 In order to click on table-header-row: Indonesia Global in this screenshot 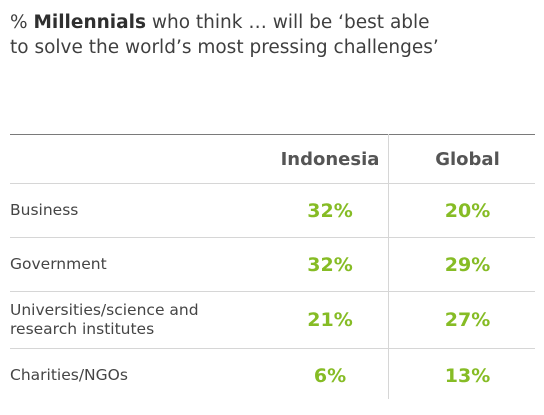, I will do `click(272, 159)`.